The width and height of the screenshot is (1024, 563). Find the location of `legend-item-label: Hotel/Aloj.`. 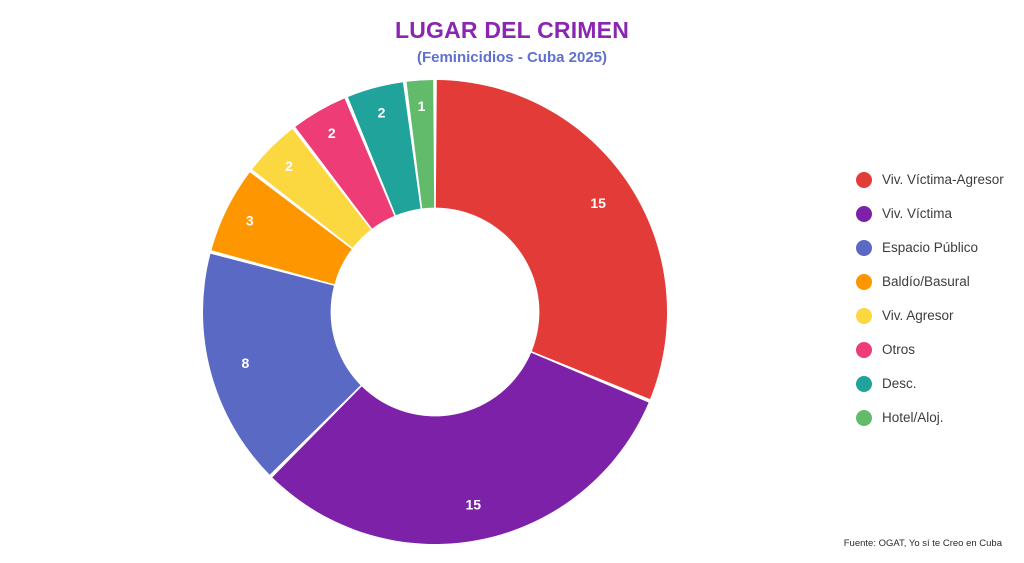

legend-item-label: Hotel/Aloj. is located at coordinates (913, 417).